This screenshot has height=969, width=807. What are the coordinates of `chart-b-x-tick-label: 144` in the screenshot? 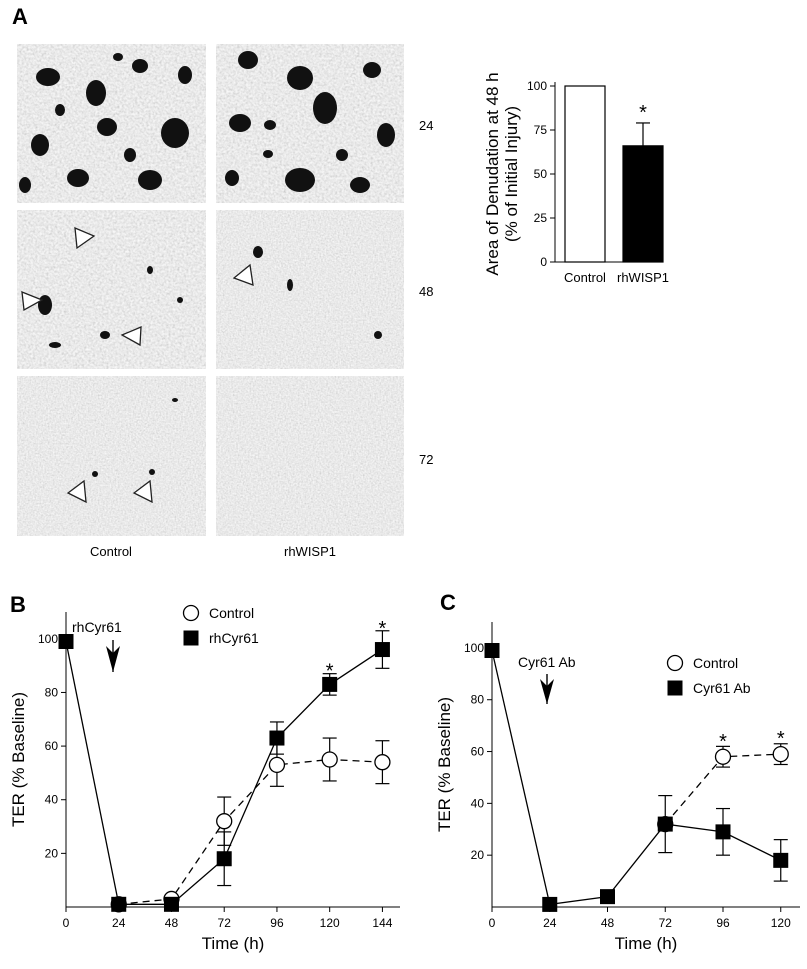 It's located at (382, 923).